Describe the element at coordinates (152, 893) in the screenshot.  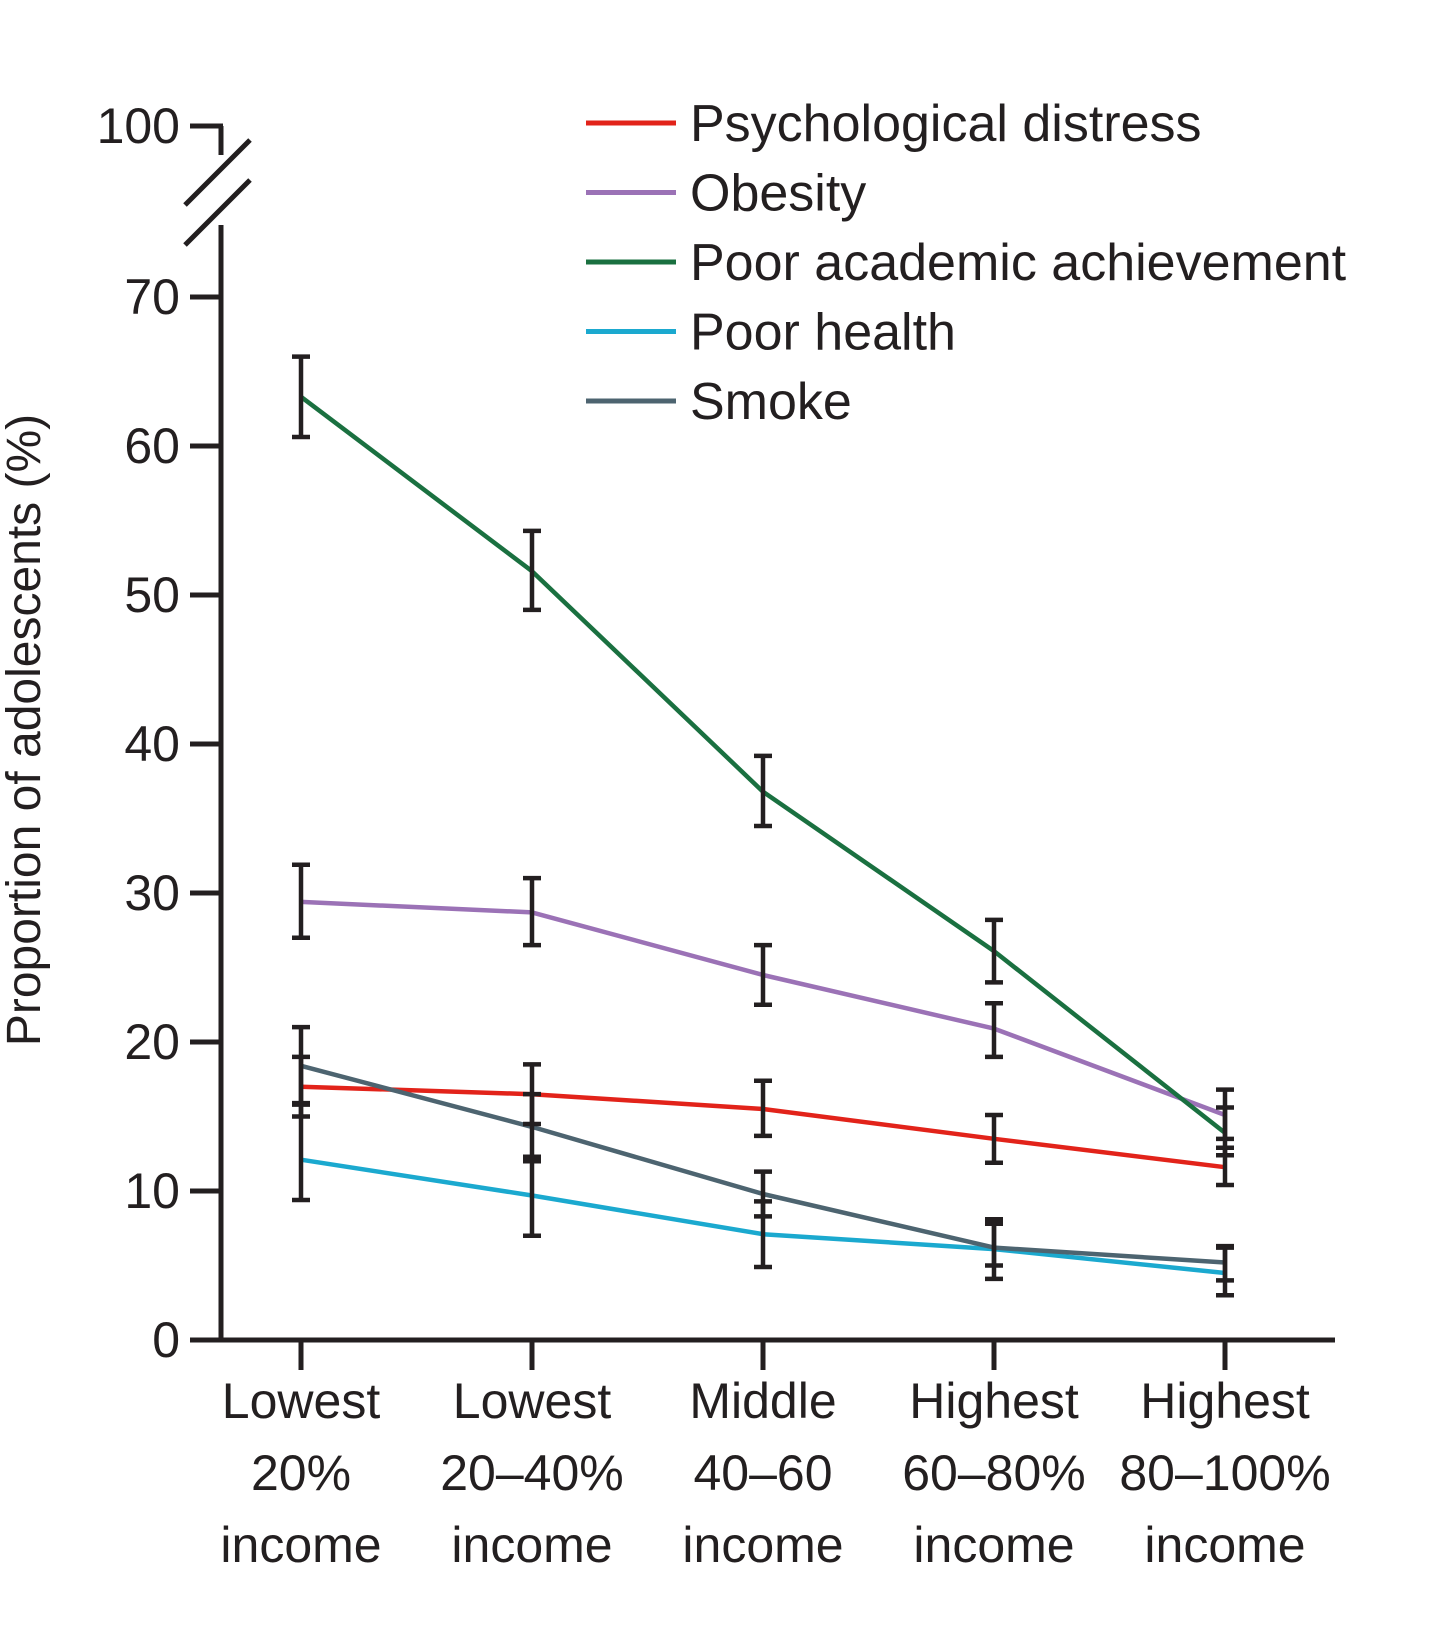
I see `y-tick-label: 30` at that location.